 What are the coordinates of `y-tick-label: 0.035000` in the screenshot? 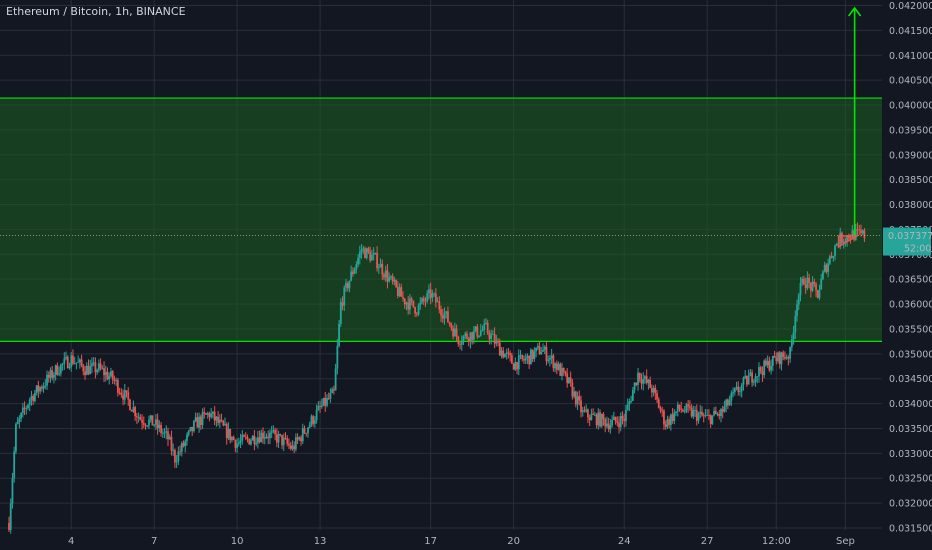 It's located at (910, 354).